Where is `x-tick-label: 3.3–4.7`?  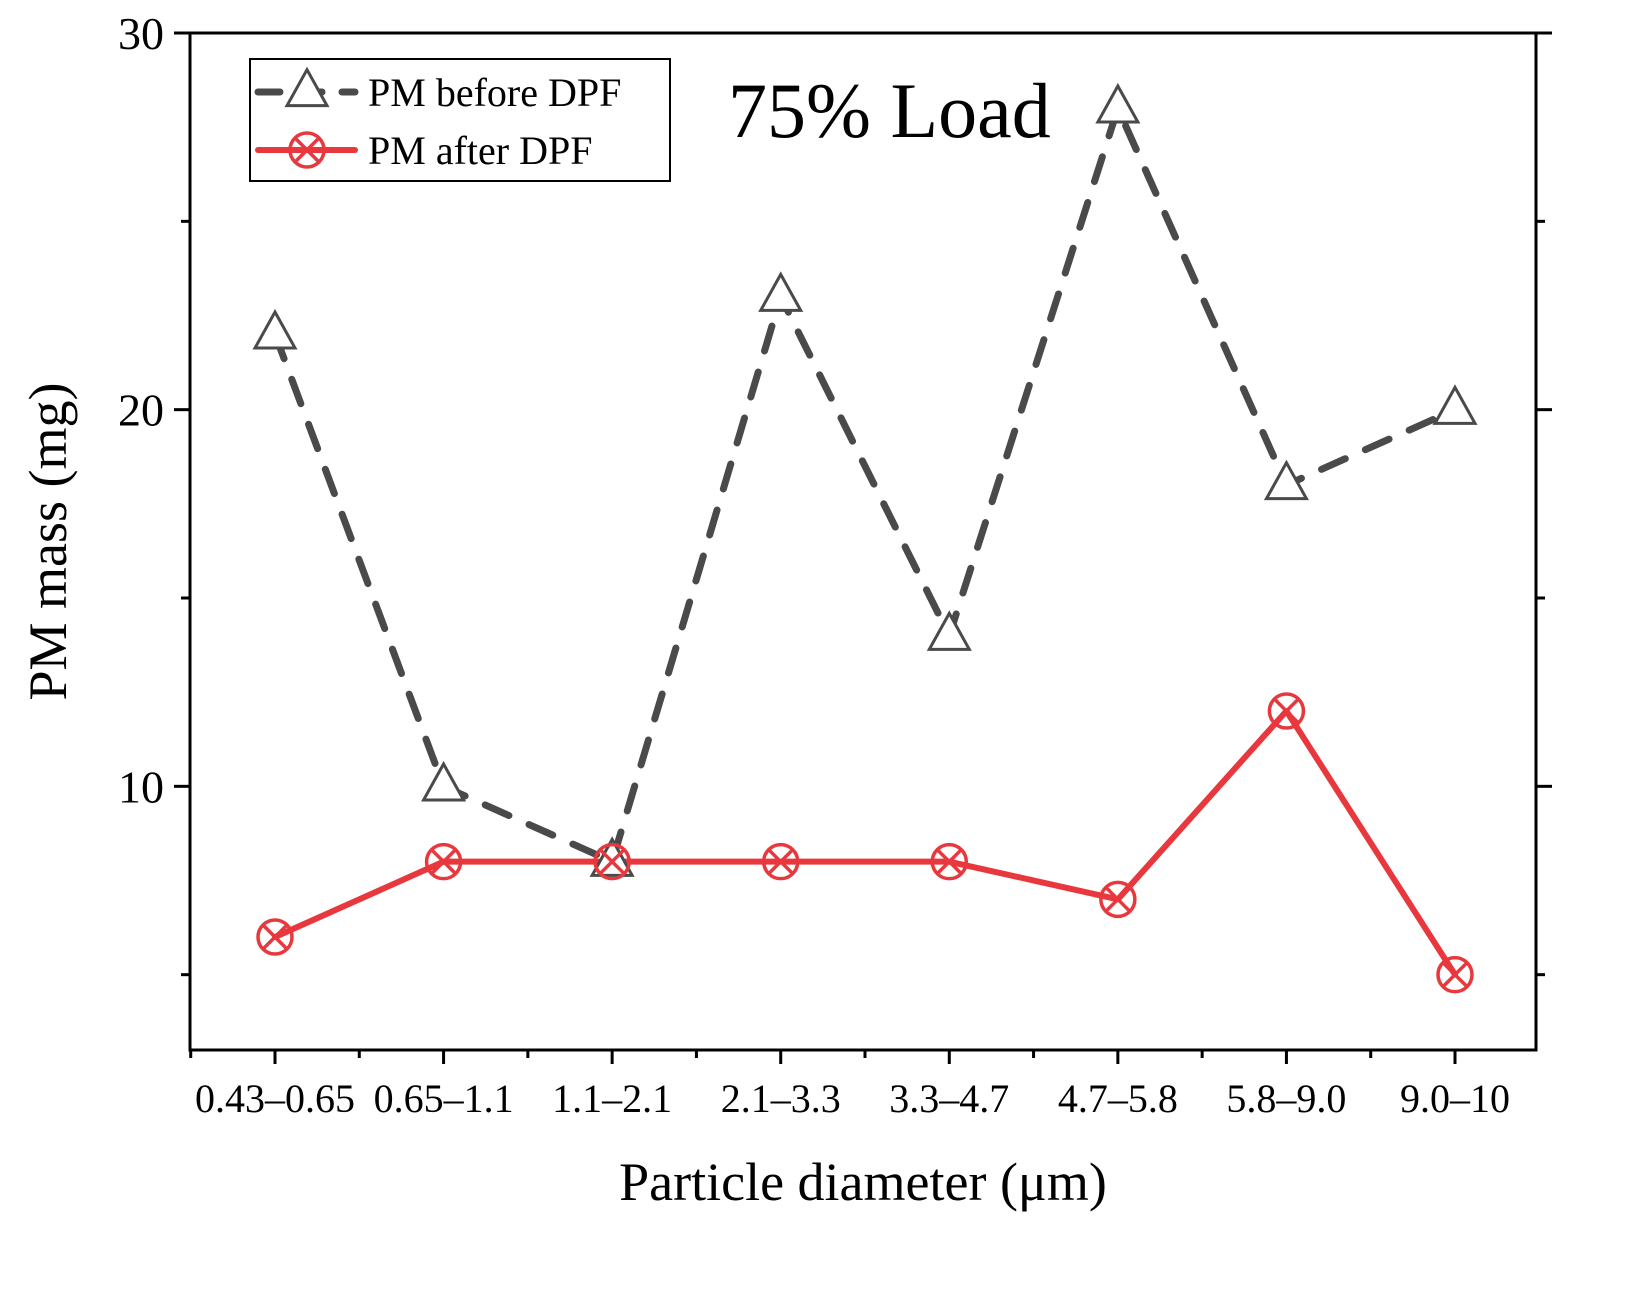
x-tick-label: 3.3–4.7 is located at coordinates (949, 1098).